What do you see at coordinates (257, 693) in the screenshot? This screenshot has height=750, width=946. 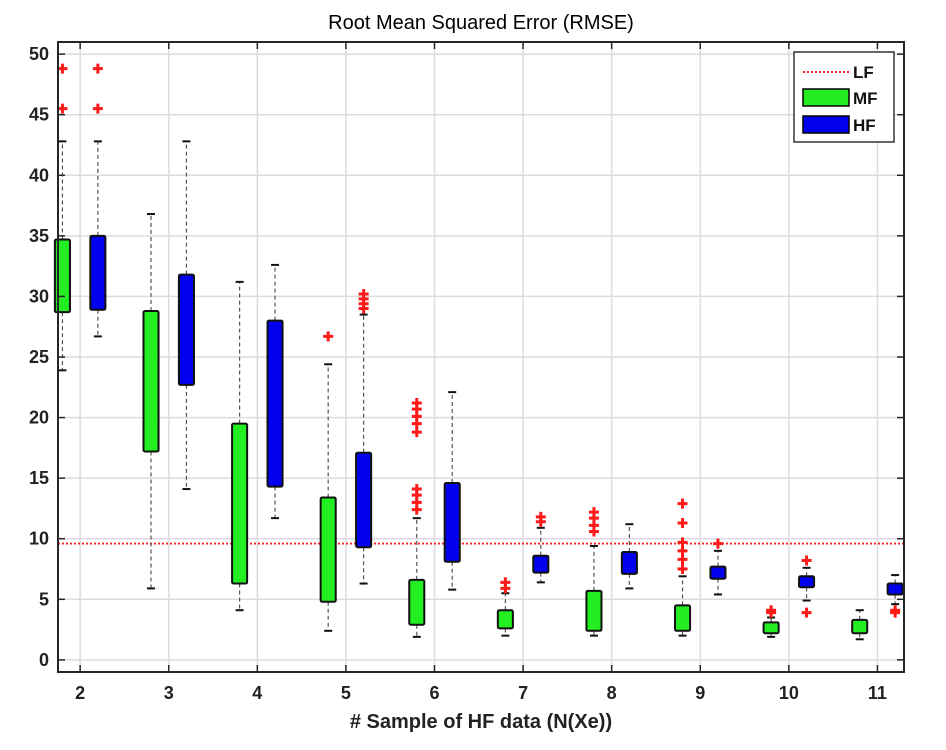 I see `x-tick-label: 4` at bounding box center [257, 693].